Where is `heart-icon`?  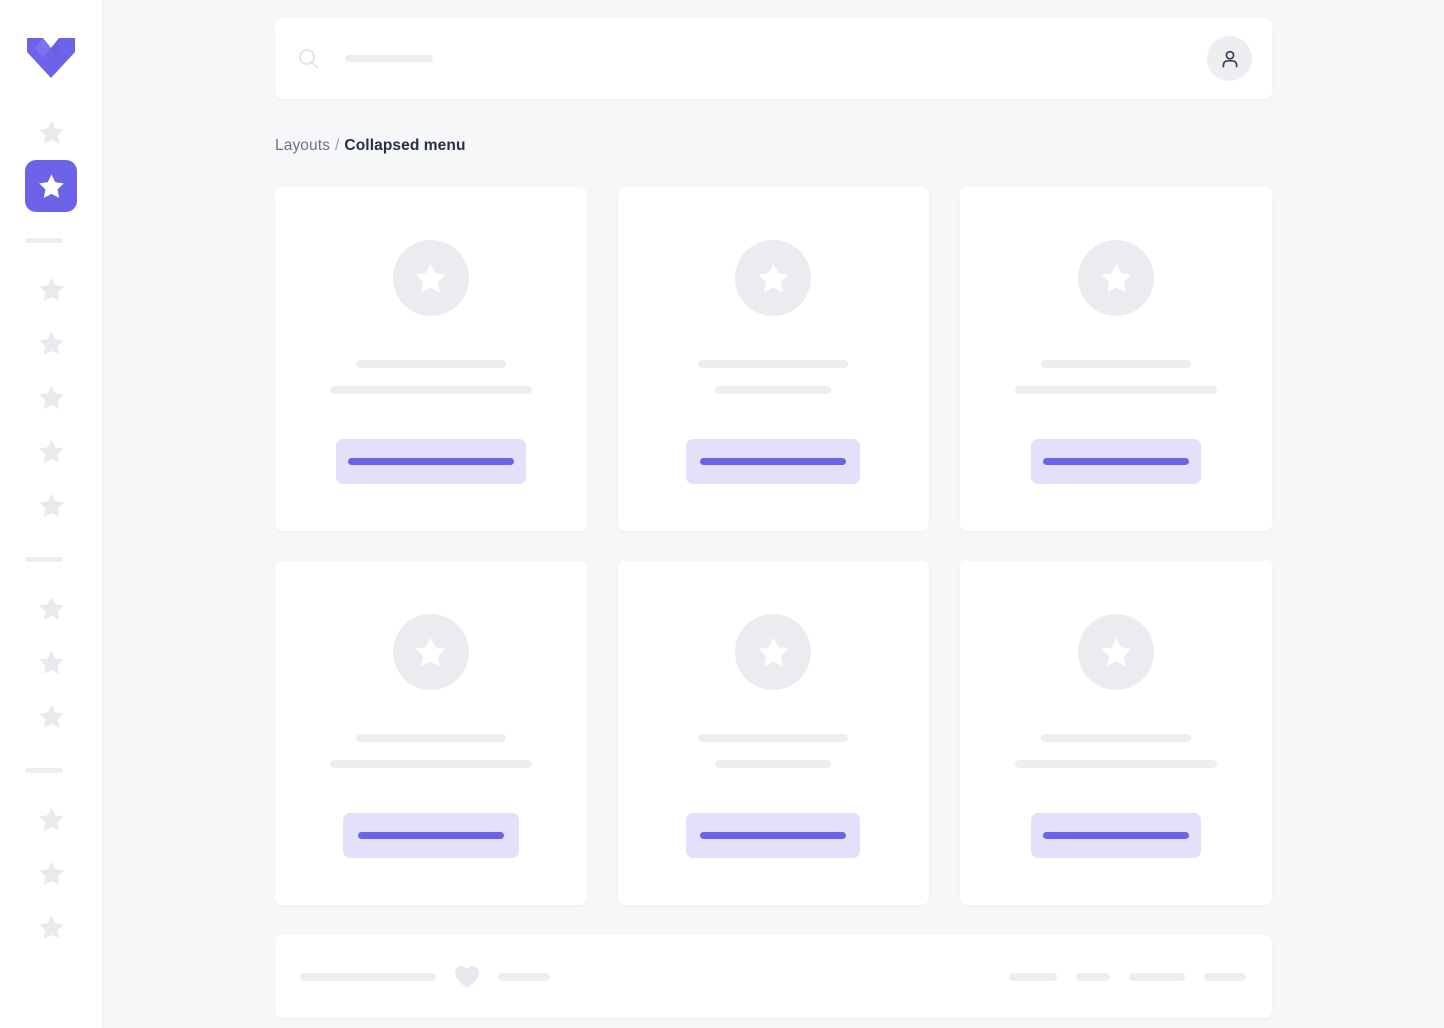
heart-icon is located at coordinates (467, 977).